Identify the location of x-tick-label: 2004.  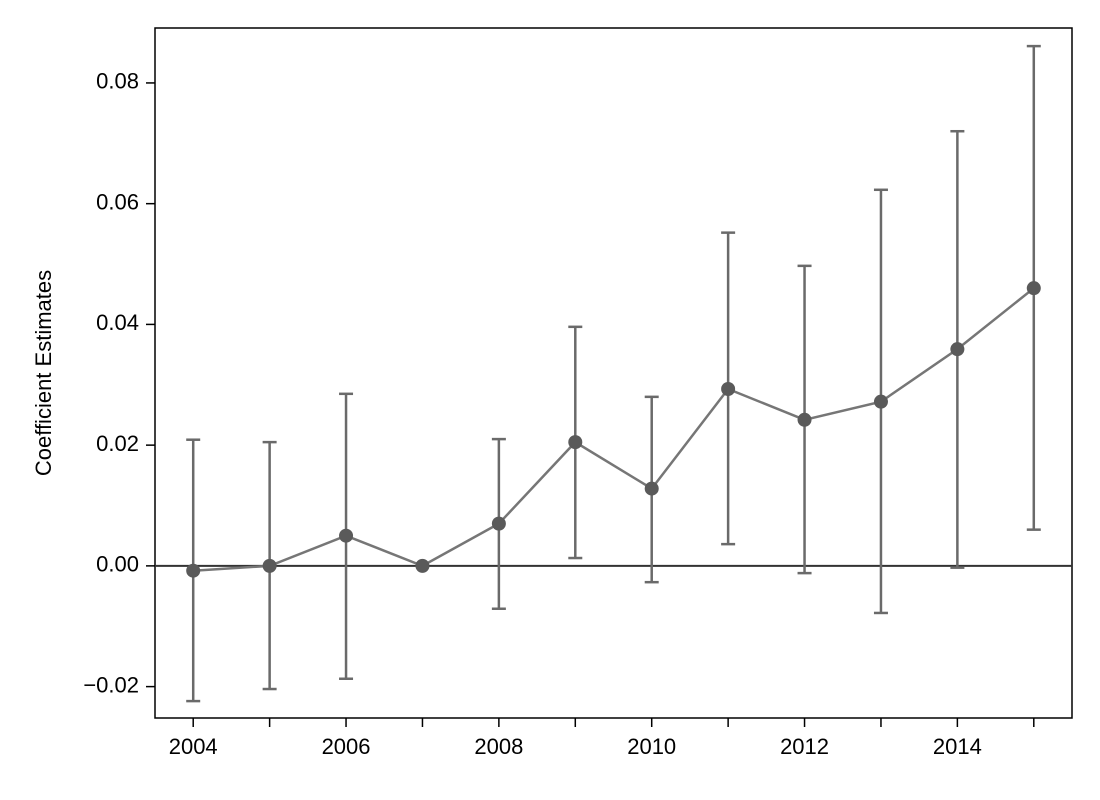
(193, 746).